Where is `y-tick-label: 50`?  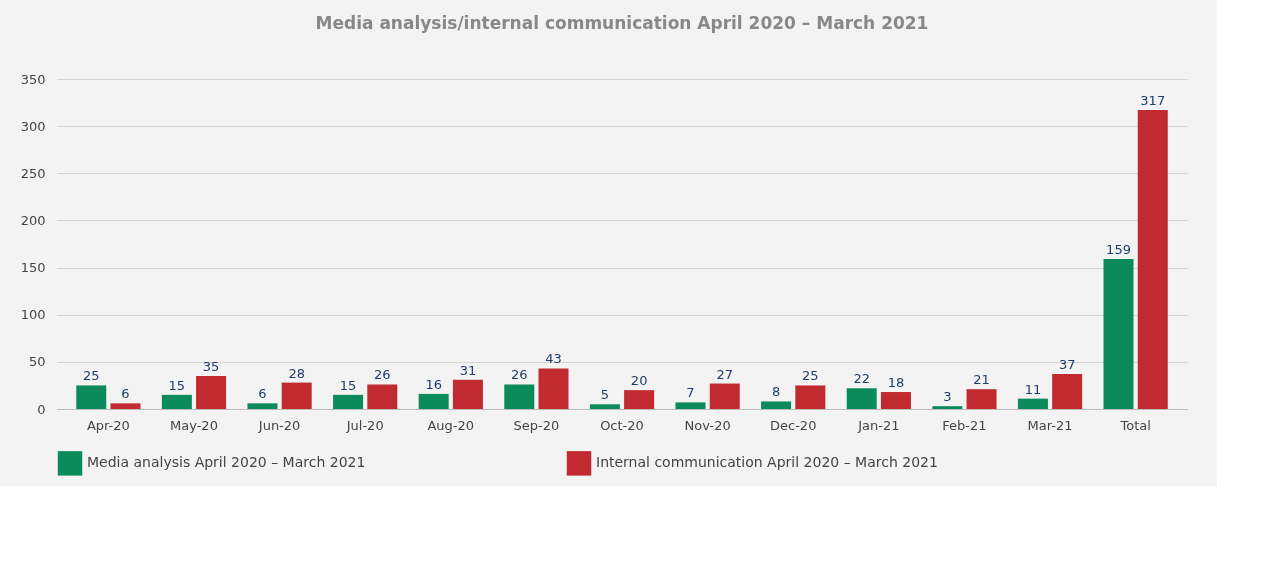 y-tick-label: 50 is located at coordinates (37, 362).